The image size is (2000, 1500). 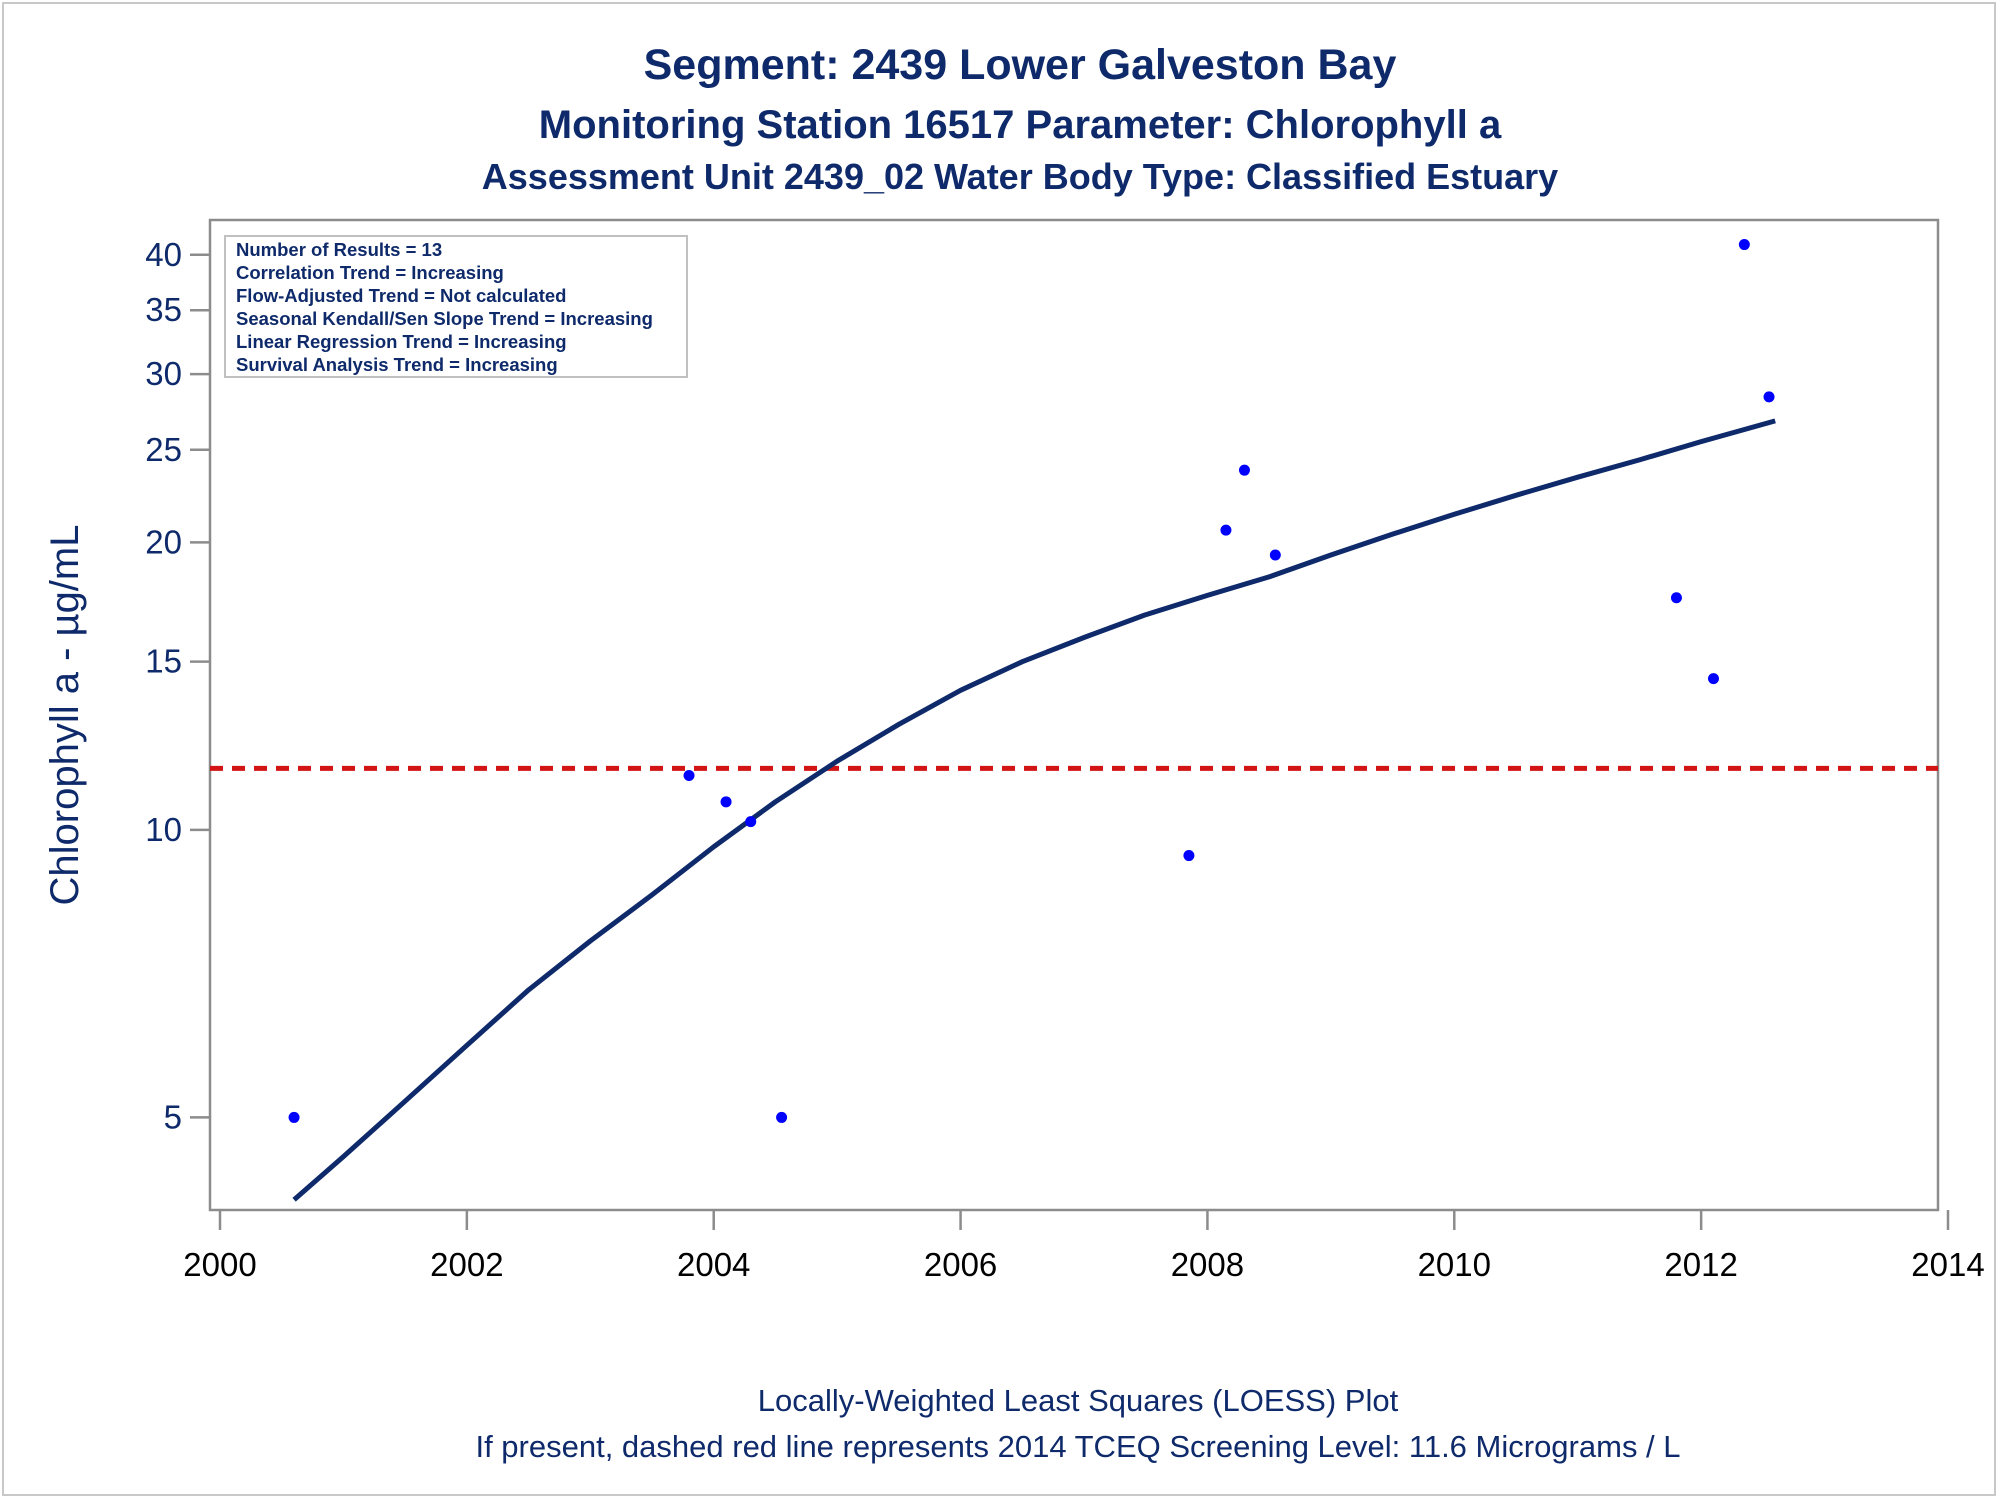 What do you see at coordinates (65, 715) in the screenshot?
I see `y-axis-label: Chlorophyll a - µg/mL` at bounding box center [65, 715].